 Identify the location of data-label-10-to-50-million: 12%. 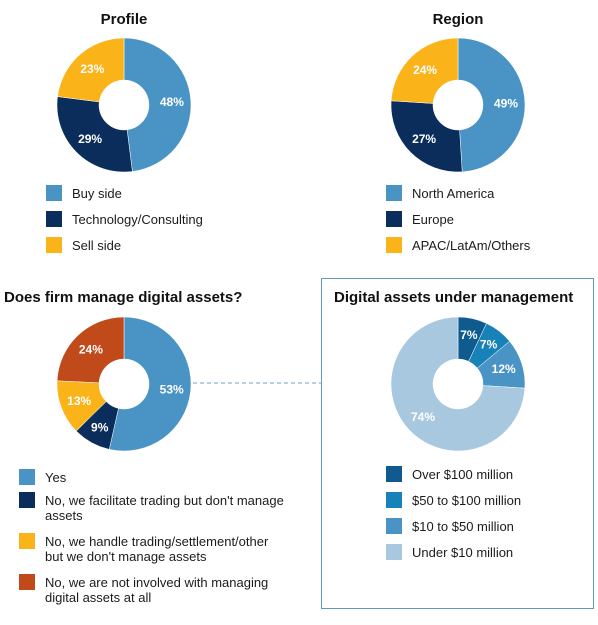
(504, 369).